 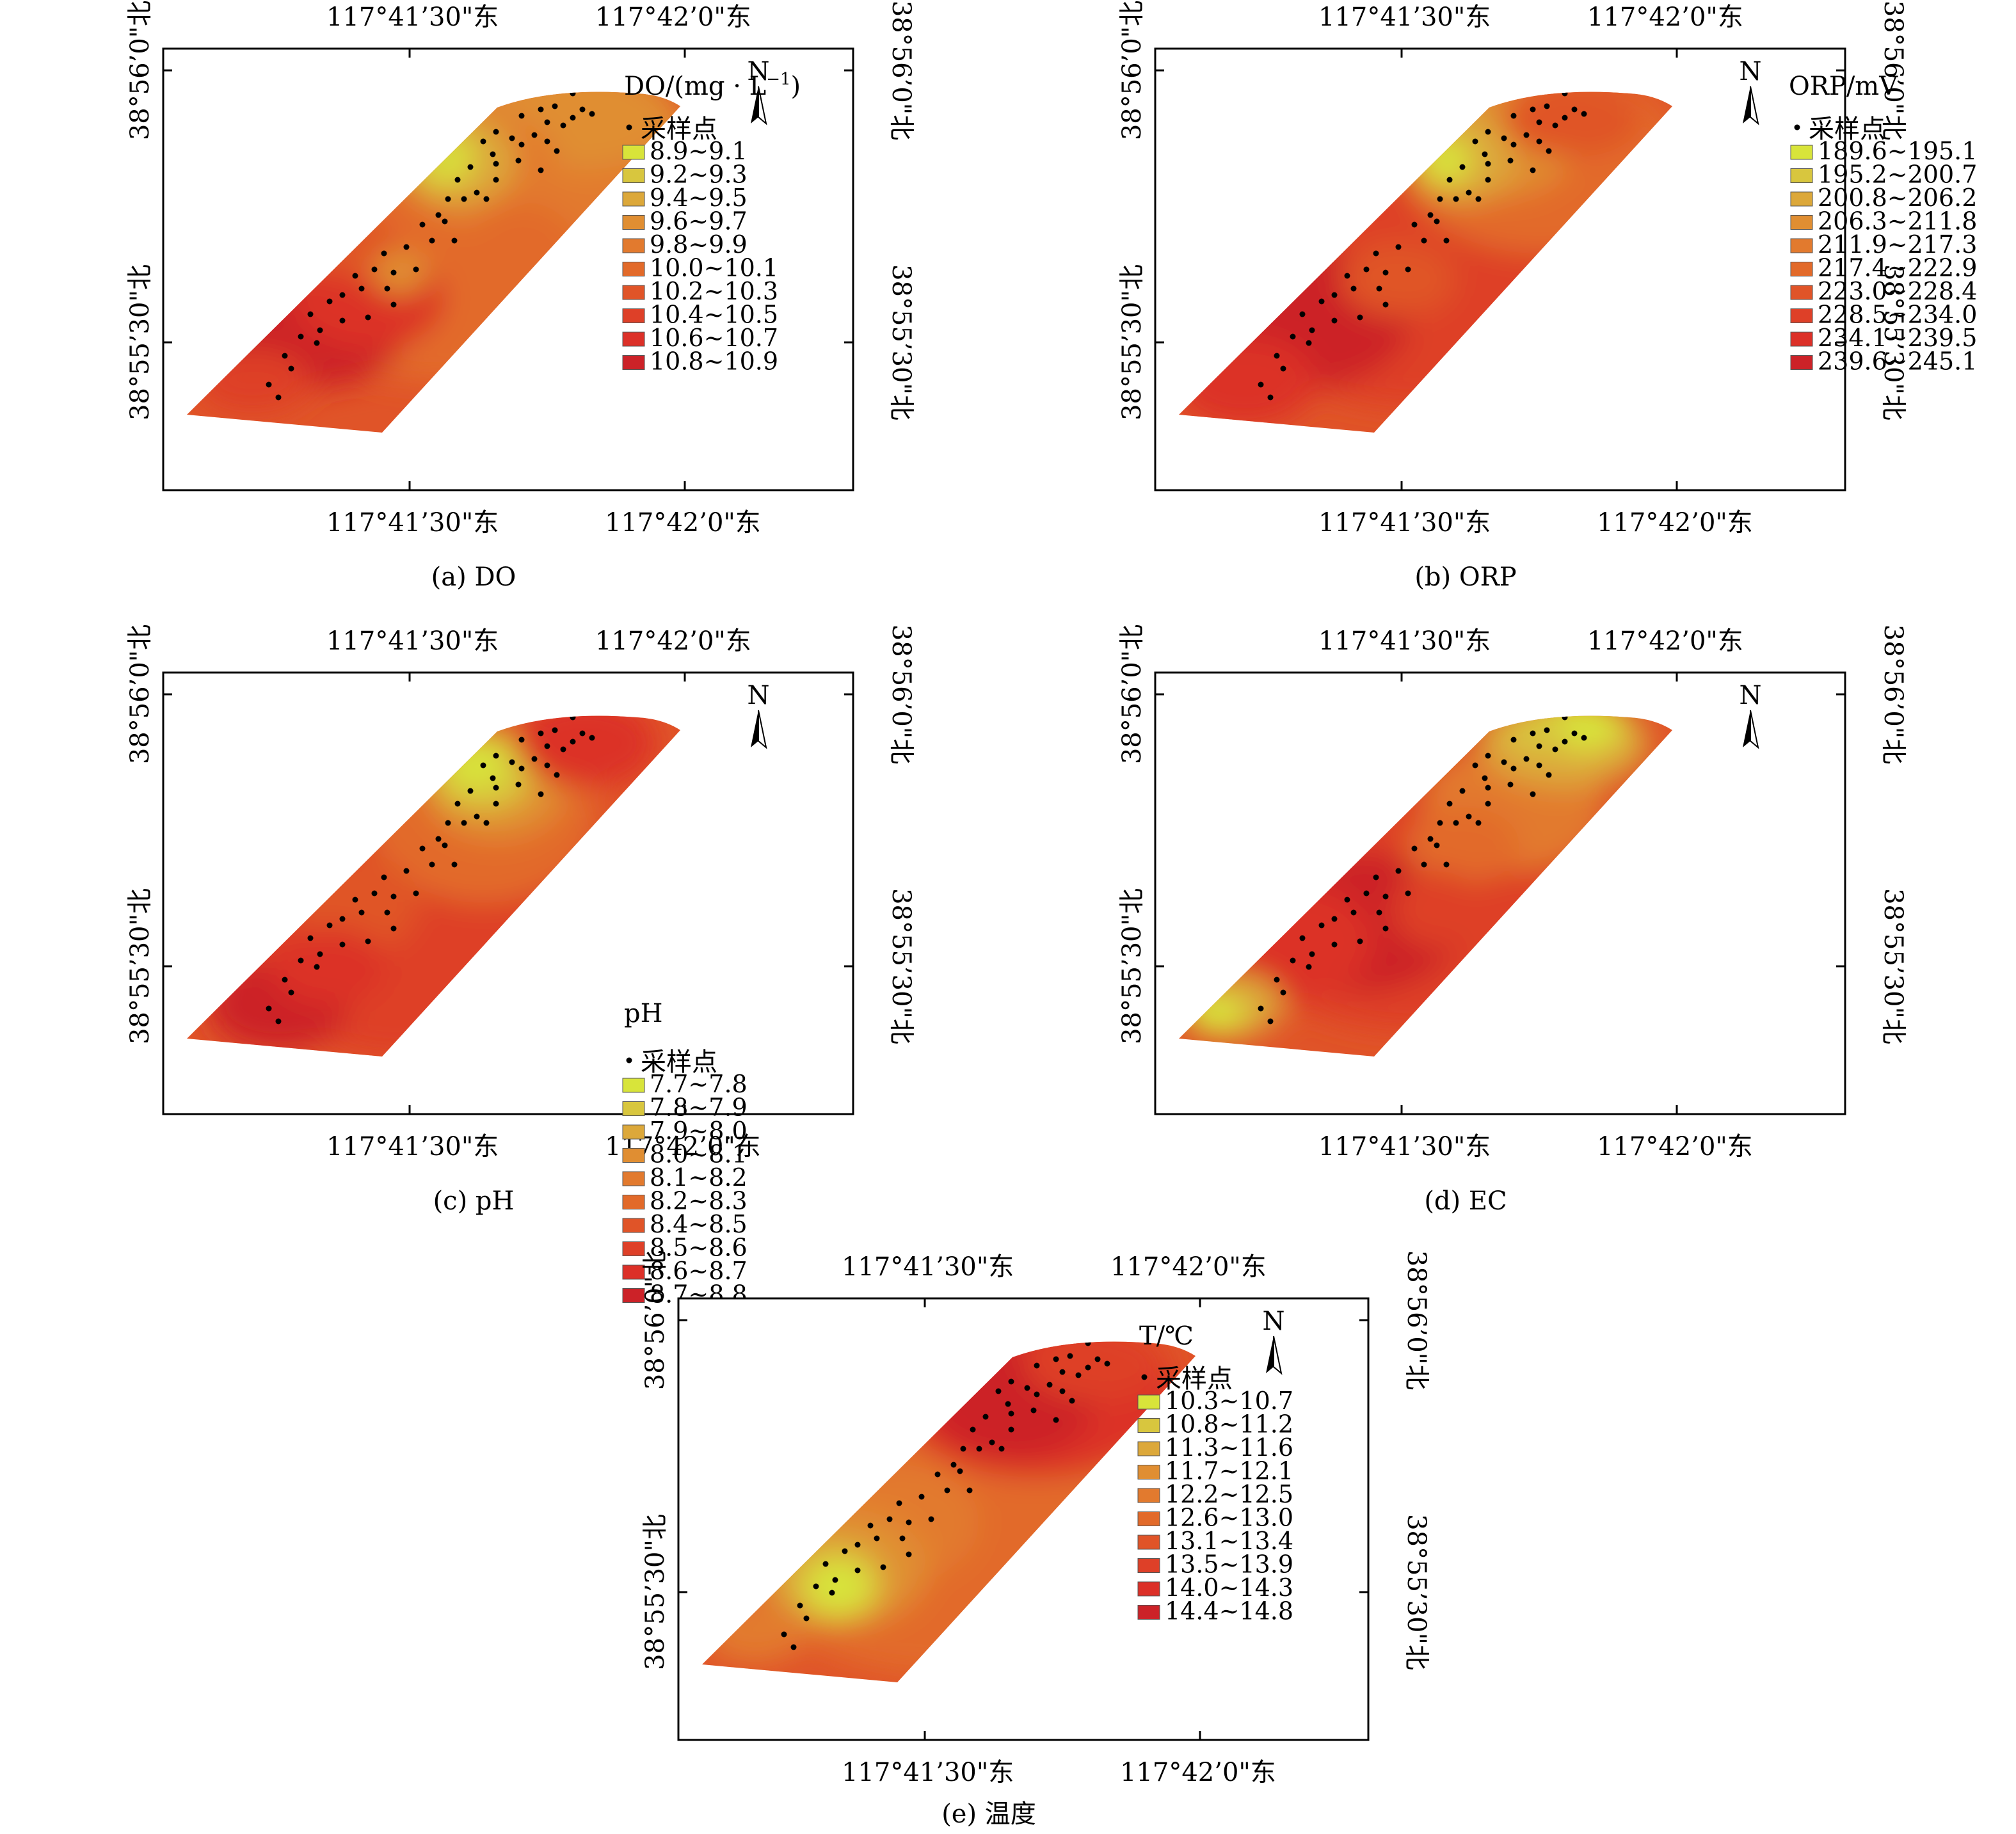 What do you see at coordinates (699, 1131) in the screenshot?
I see `legend-class-label: 7.9~8.0` at bounding box center [699, 1131].